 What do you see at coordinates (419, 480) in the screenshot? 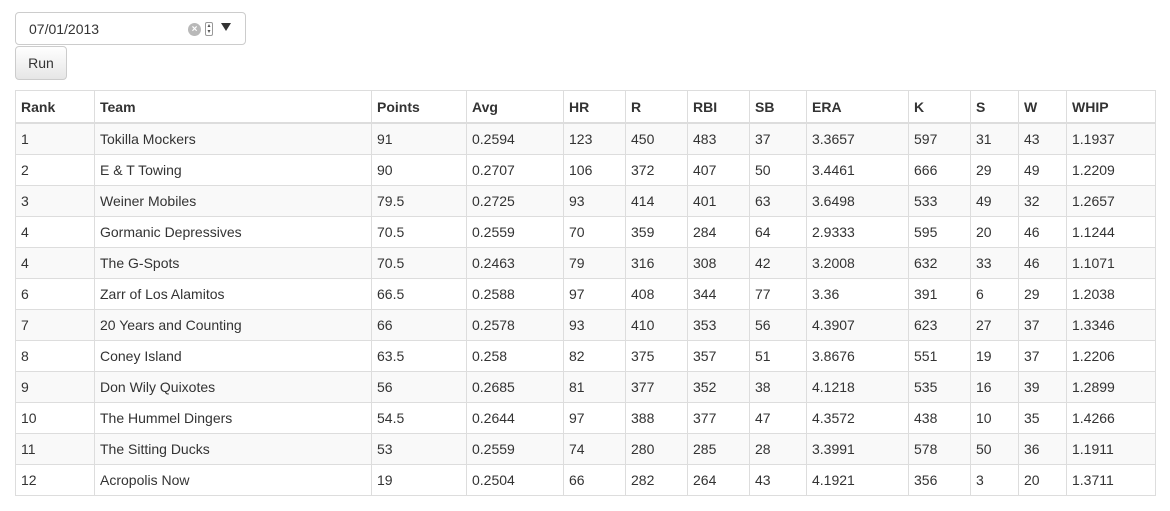
I see `cell-points: 19` at bounding box center [419, 480].